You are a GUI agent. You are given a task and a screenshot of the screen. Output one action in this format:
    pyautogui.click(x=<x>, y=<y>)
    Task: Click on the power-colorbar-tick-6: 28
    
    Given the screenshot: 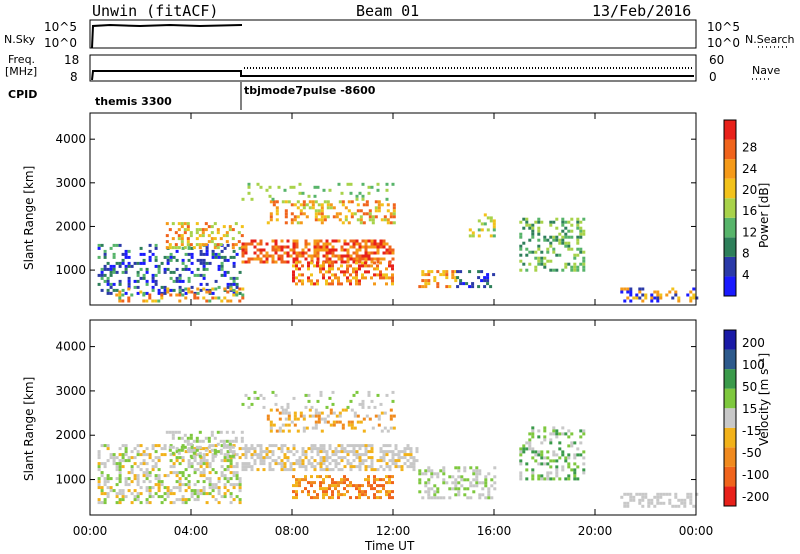 What is the action you would take?
    pyautogui.click(x=749, y=148)
    